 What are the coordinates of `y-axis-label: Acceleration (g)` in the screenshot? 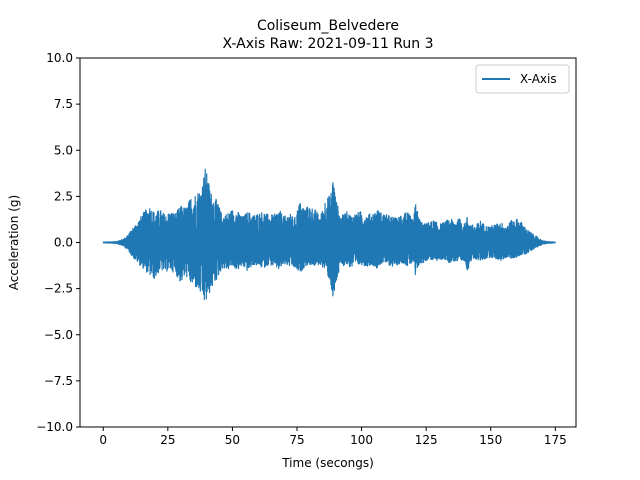 It's located at (14, 242).